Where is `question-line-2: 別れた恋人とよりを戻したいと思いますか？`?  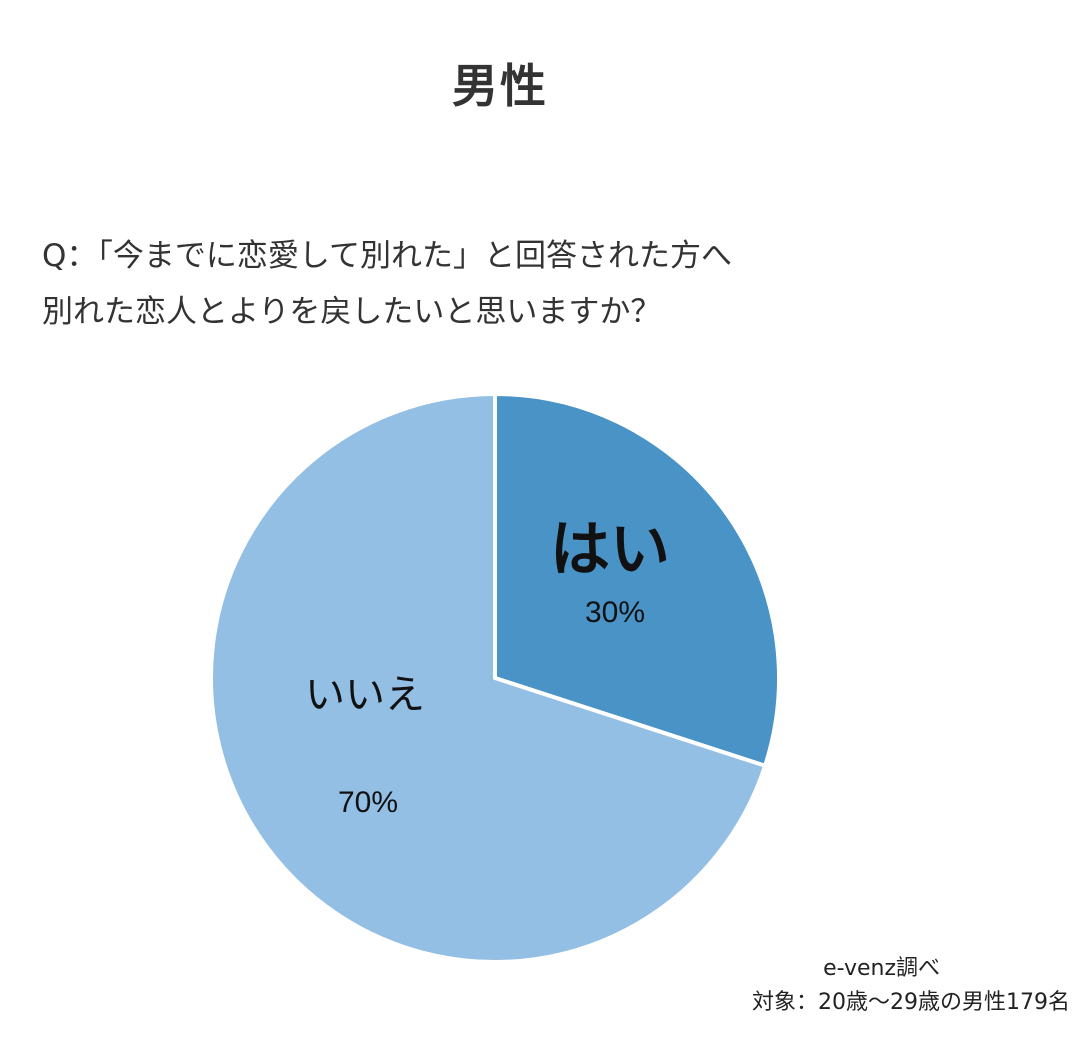
question-line-2: 別れた恋人とよりを戻したいと思いますか？ is located at coordinates (352, 312).